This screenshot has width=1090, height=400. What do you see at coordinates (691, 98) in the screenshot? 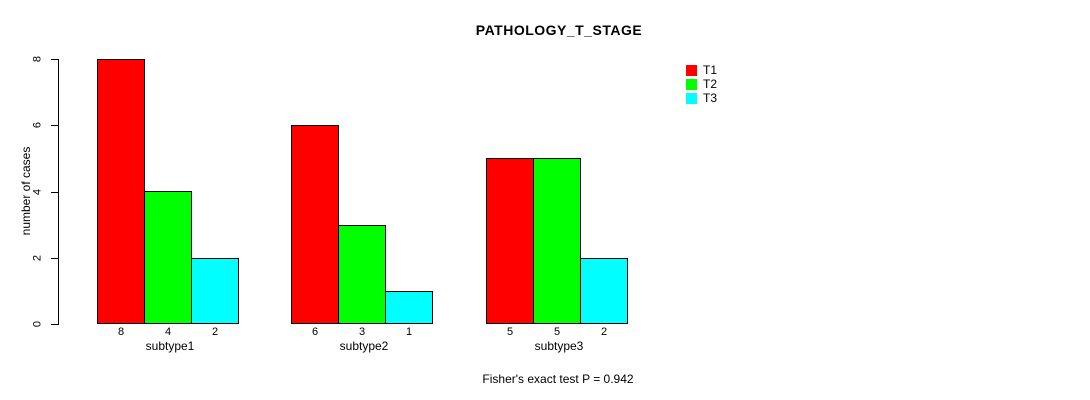
I see `legend-swatch-T3-icon` at bounding box center [691, 98].